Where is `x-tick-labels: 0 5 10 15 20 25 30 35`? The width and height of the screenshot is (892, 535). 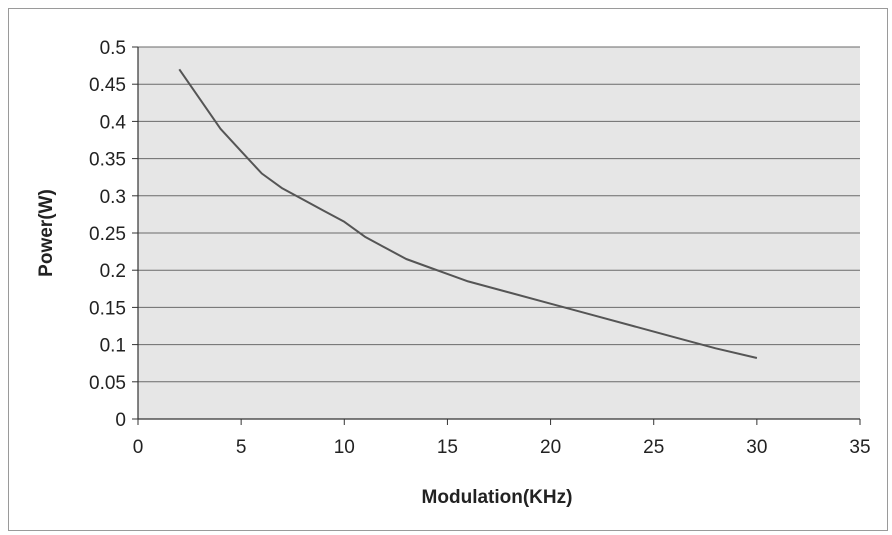
x-tick-labels: 0 5 10 15 20 25 30 35 is located at coordinates (502, 447).